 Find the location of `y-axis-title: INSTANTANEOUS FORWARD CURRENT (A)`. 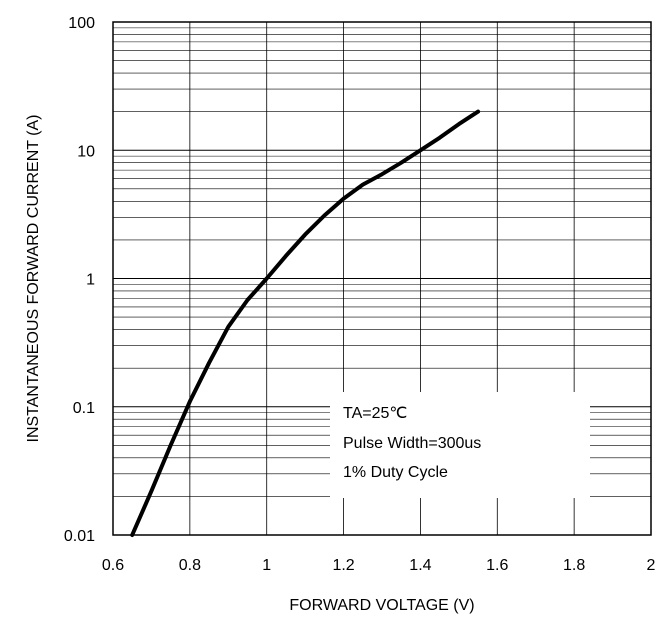

y-axis-title: INSTANTANEOUS FORWARD CURRENT (A) is located at coordinates (33, 278).